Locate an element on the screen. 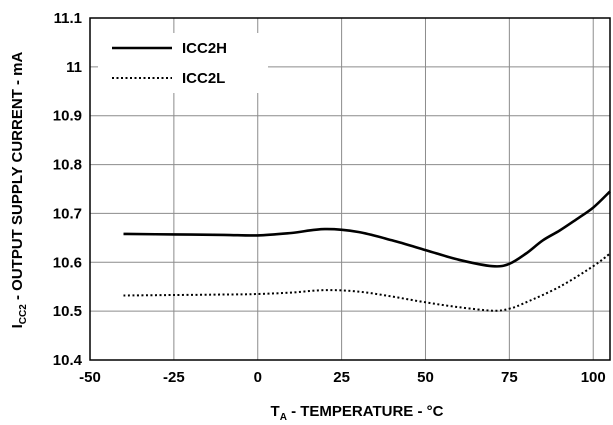  y-tick-label: 10.8 is located at coordinates (67, 165).